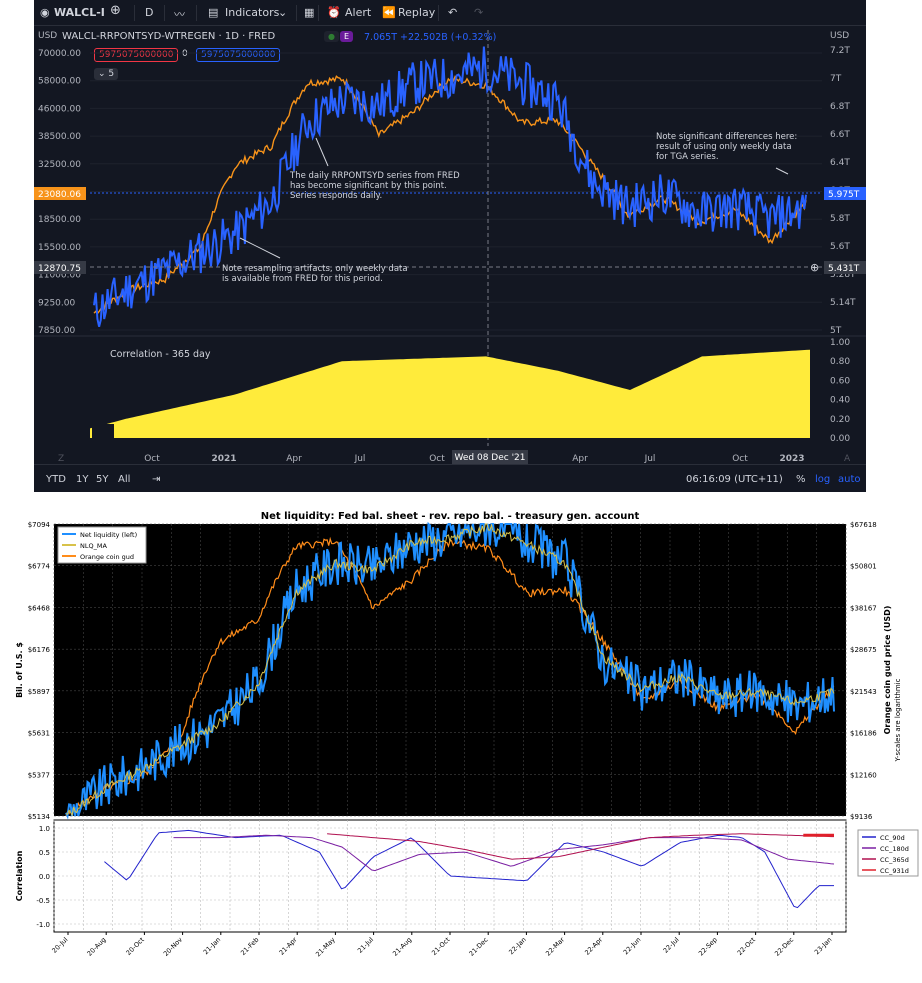 Image resolution: width=922 pixels, height=983 pixels. I want to click on annotation-rrp: has become significant by this point., so click(368, 186).